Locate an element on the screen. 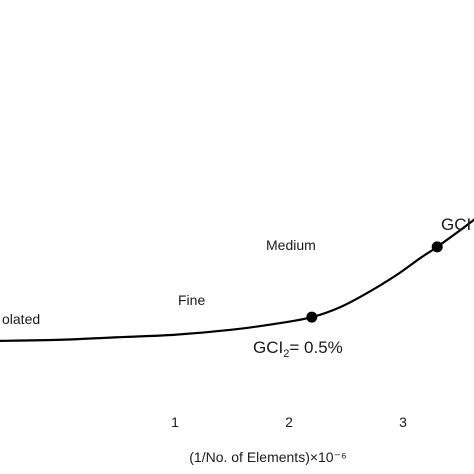 This screenshot has width=474, height=474. point-fine is located at coordinates (312, 317).